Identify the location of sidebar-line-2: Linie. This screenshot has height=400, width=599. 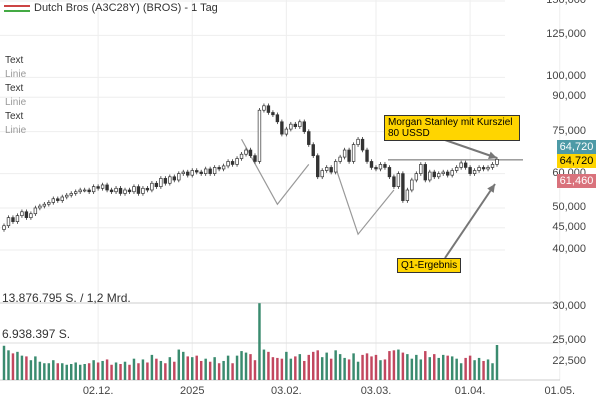
(16, 102).